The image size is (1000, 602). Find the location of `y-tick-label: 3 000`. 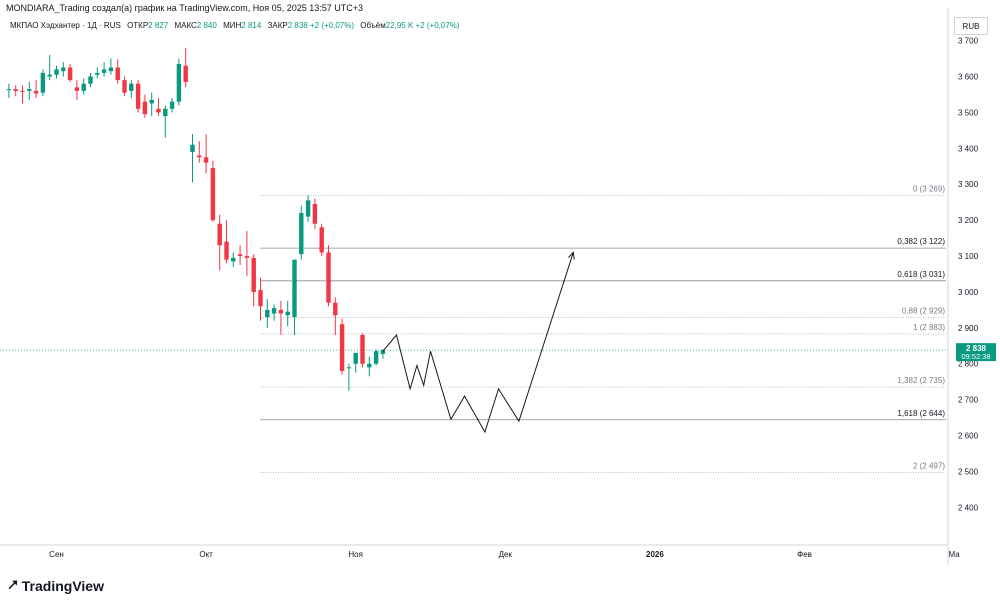

y-tick-label: 3 000 is located at coordinates (968, 292).